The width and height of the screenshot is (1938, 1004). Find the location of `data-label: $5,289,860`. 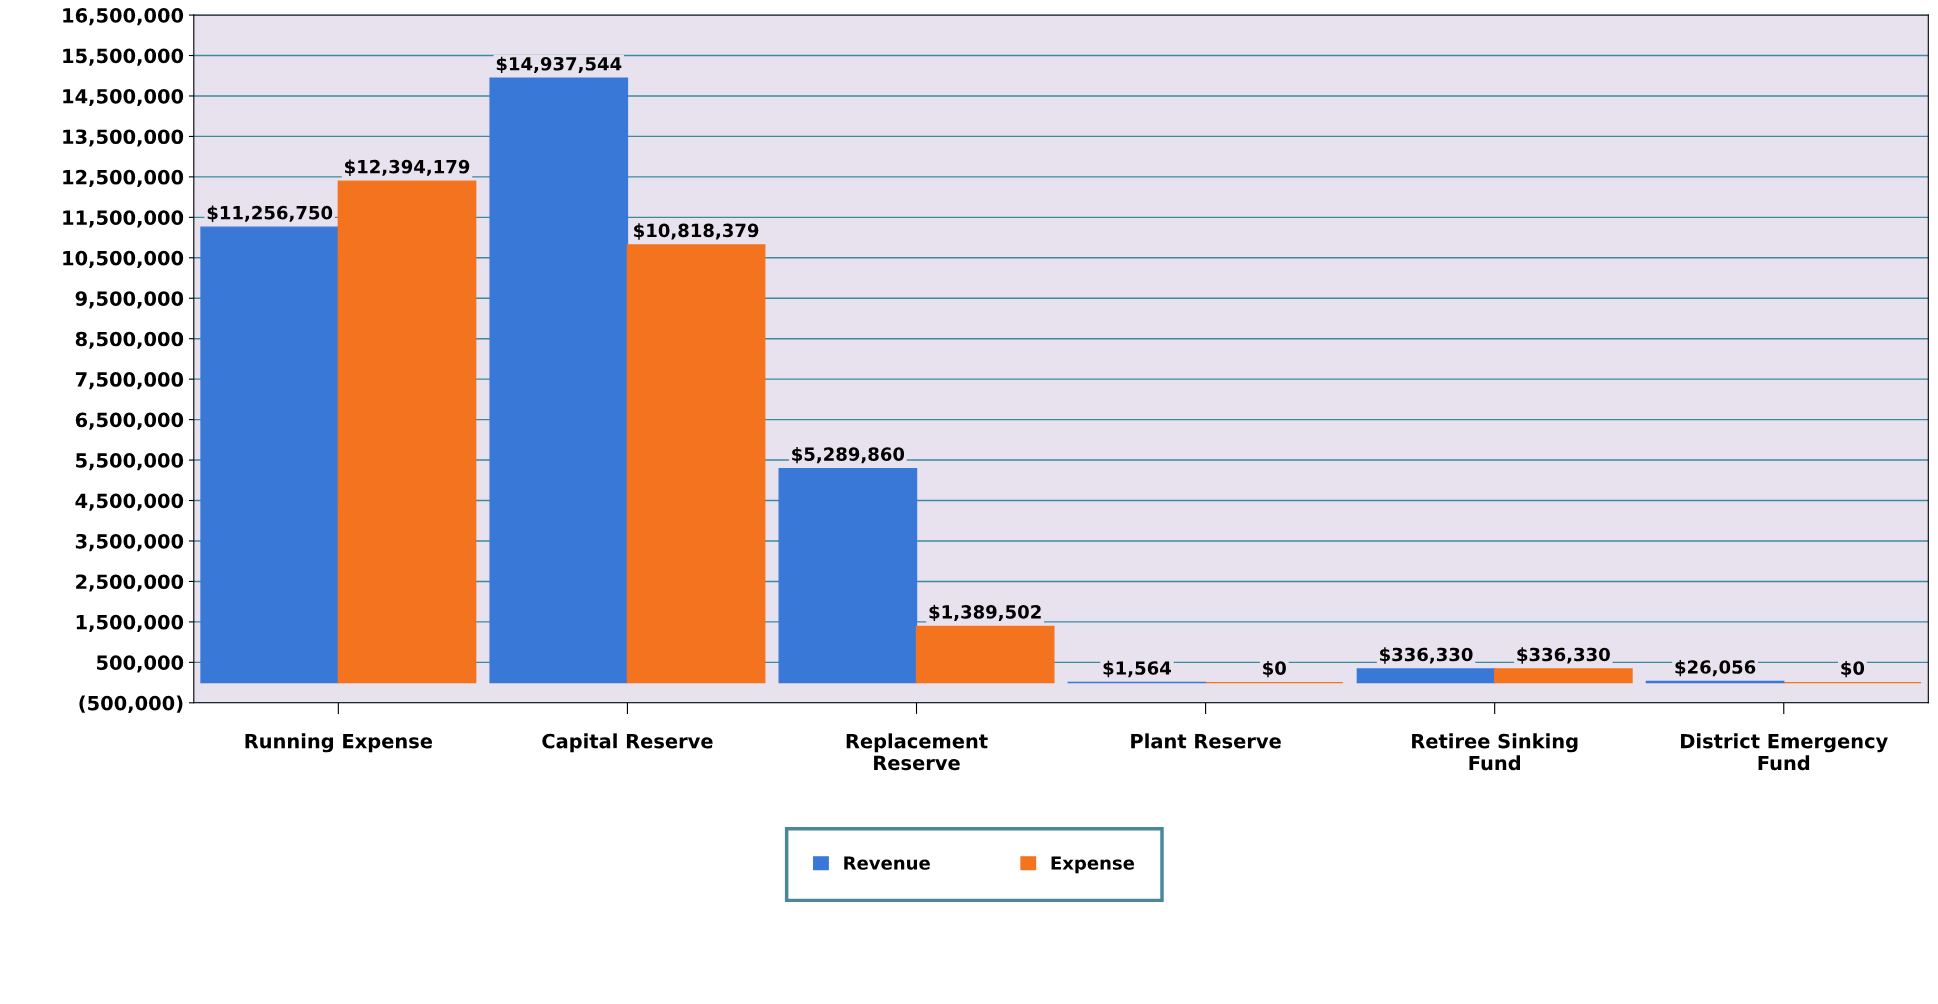

data-label: $5,289,860 is located at coordinates (848, 455).